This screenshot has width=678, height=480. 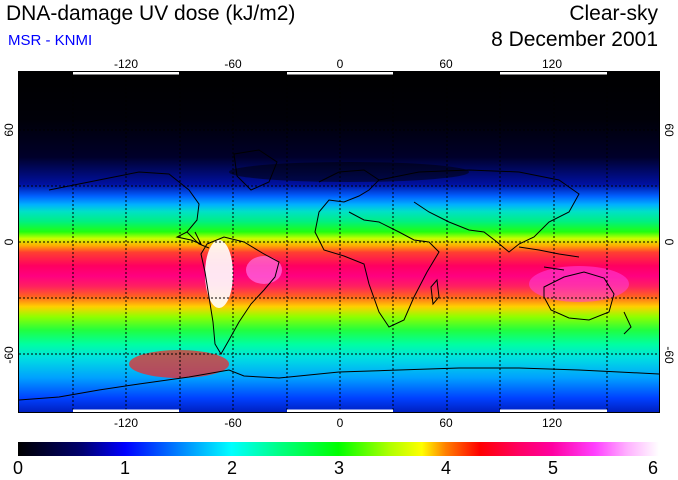 I want to click on lon-tick-top: 60, so click(x=446, y=64).